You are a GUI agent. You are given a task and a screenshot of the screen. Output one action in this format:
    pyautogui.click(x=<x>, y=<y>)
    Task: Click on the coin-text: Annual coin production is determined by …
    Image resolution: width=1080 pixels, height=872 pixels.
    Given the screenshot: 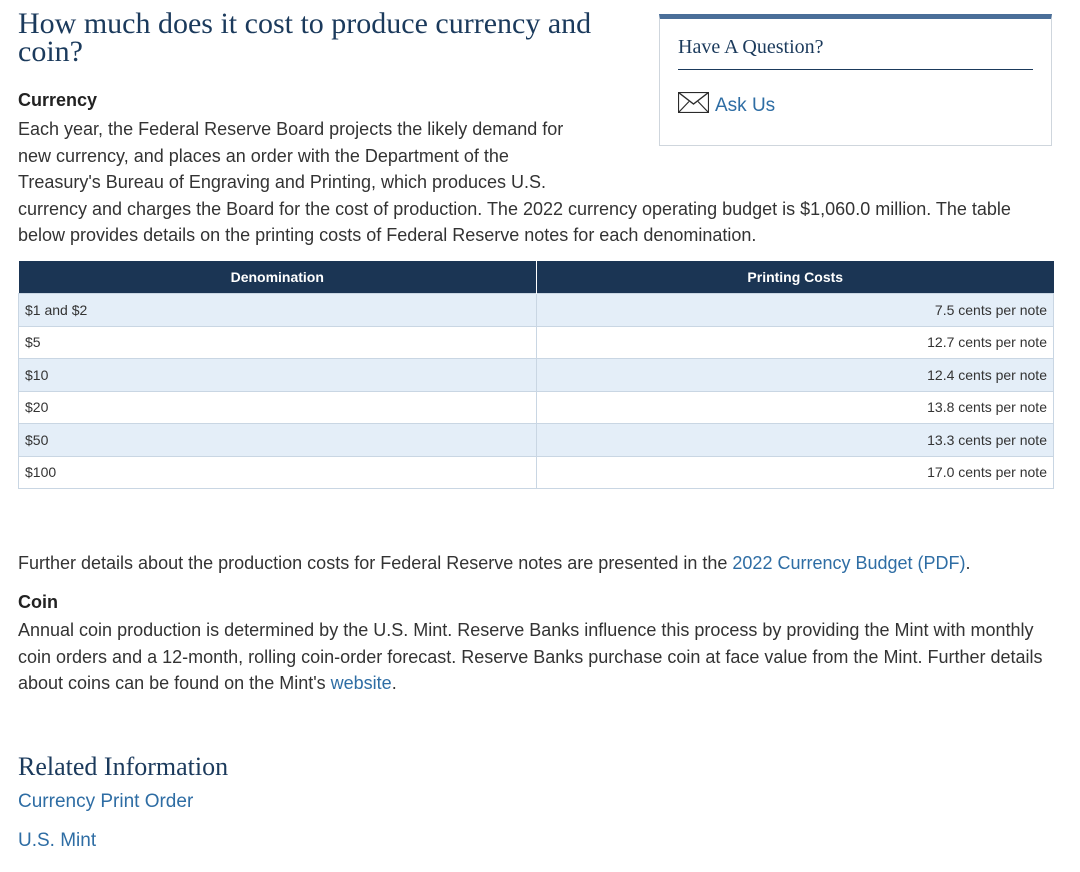 What is the action you would take?
    pyautogui.click(x=530, y=656)
    